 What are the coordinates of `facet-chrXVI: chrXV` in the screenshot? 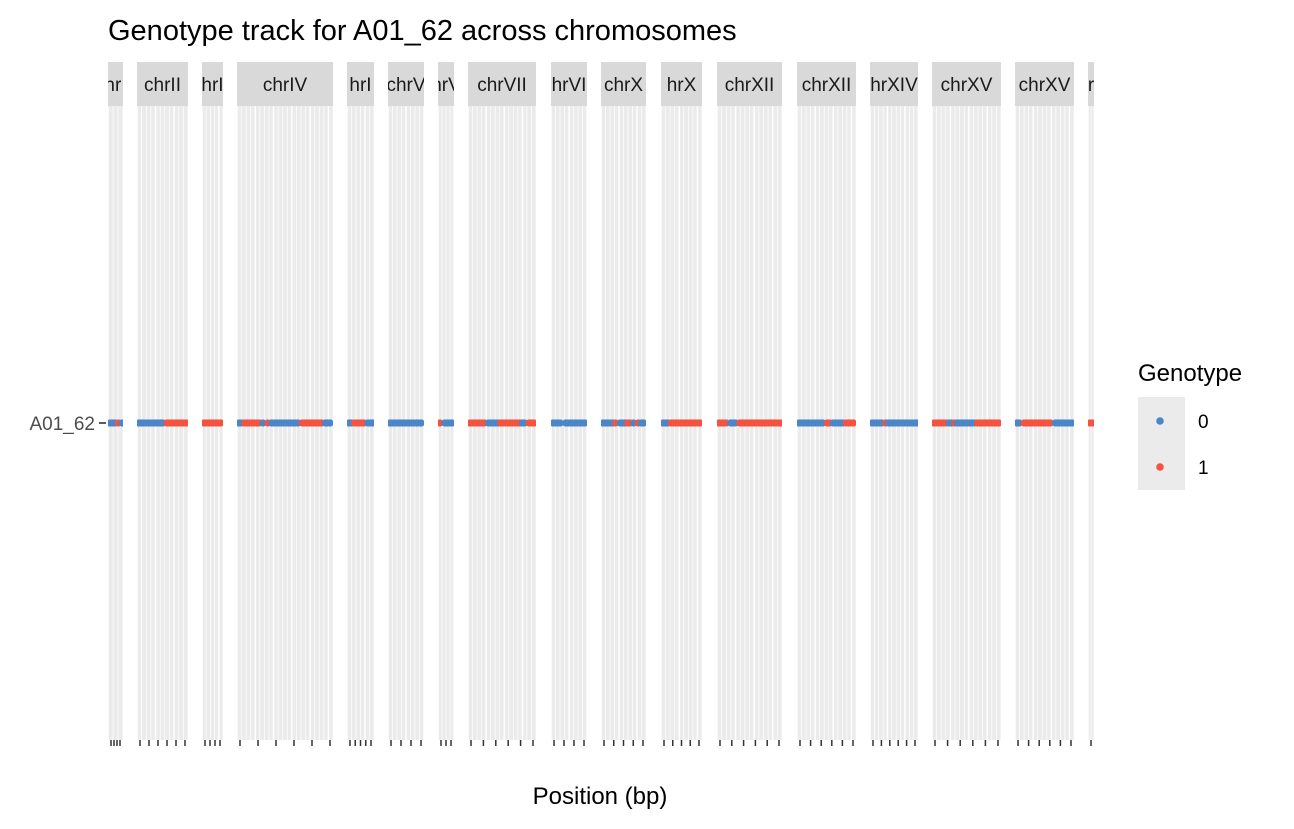 It's located at (1044, 404).